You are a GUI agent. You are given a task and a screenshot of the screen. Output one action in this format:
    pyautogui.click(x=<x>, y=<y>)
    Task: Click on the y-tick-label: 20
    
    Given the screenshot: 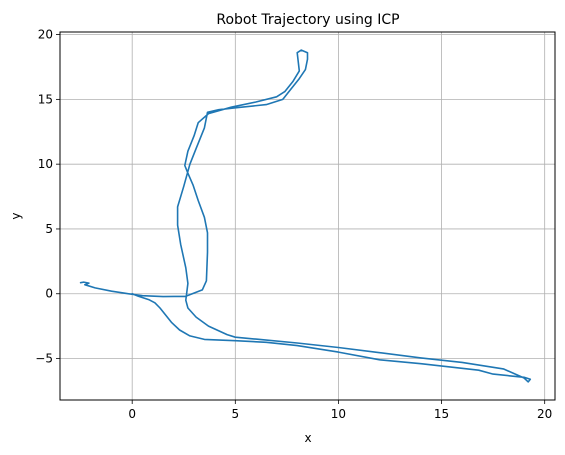 What is the action you would take?
    pyautogui.click(x=45, y=35)
    